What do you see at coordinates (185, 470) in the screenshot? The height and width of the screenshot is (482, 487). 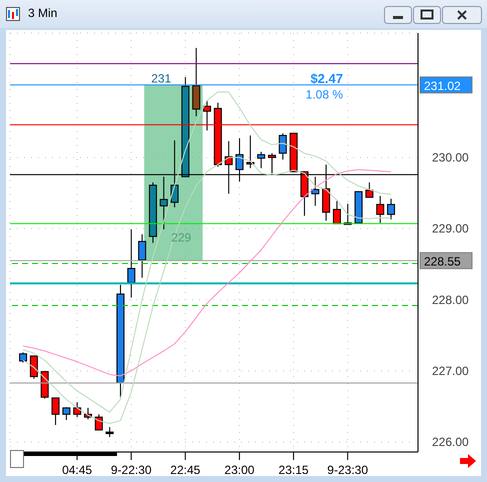 I see `x-tick-label: 22:45` at bounding box center [185, 470].